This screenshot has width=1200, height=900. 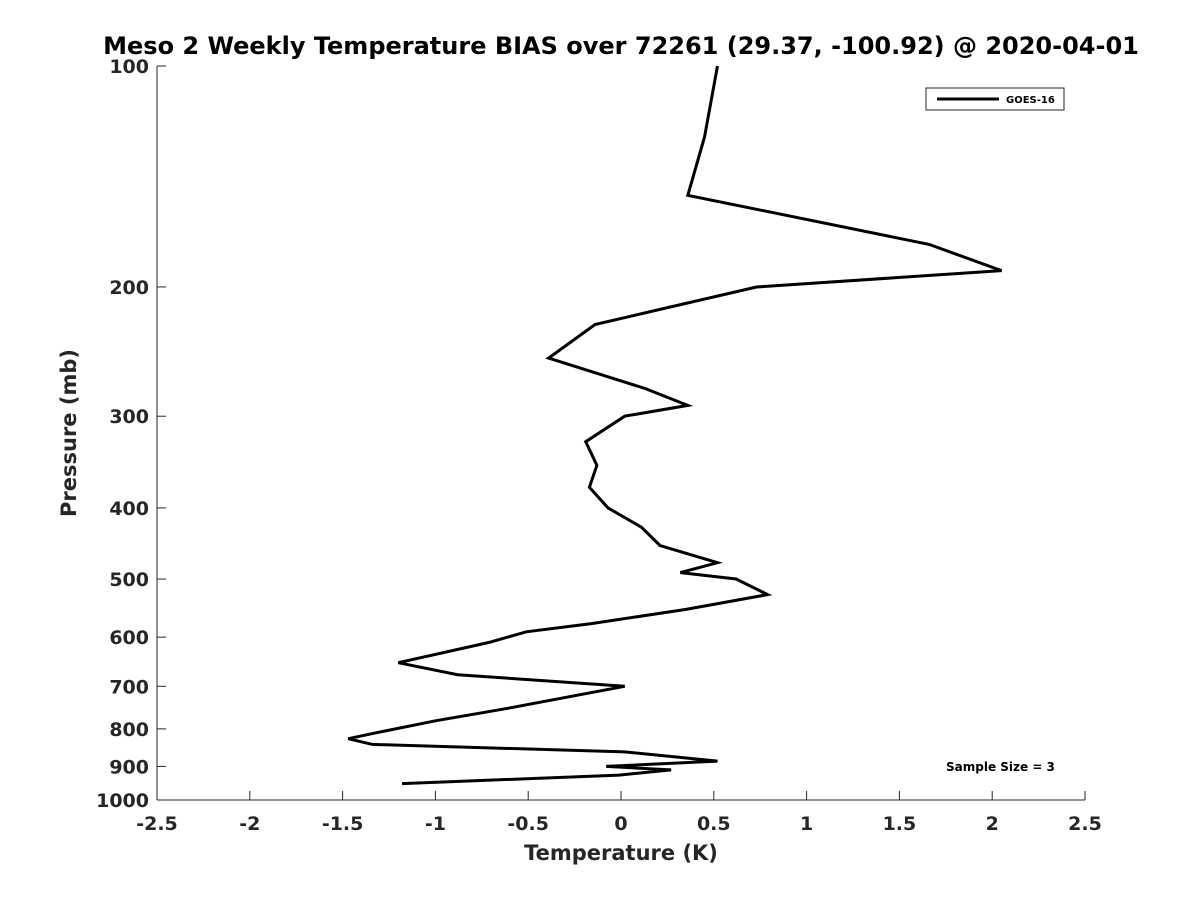 What do you see at coordinates (129, 730) in the screenshot?
I see `y-tick-label: 800` at bounding box center [129, 730].